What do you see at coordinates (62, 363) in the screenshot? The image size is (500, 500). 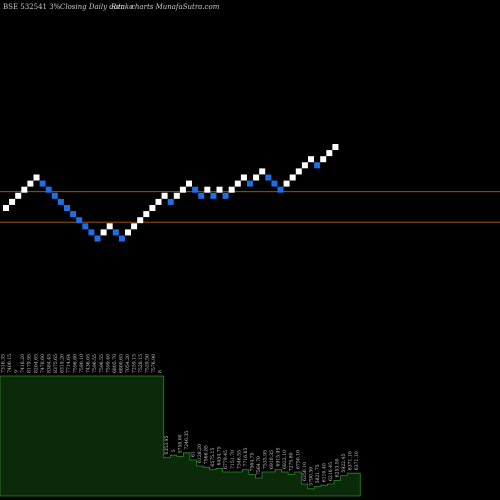 I see `volume-label: 8319.20` at bounding box center [62, 363].